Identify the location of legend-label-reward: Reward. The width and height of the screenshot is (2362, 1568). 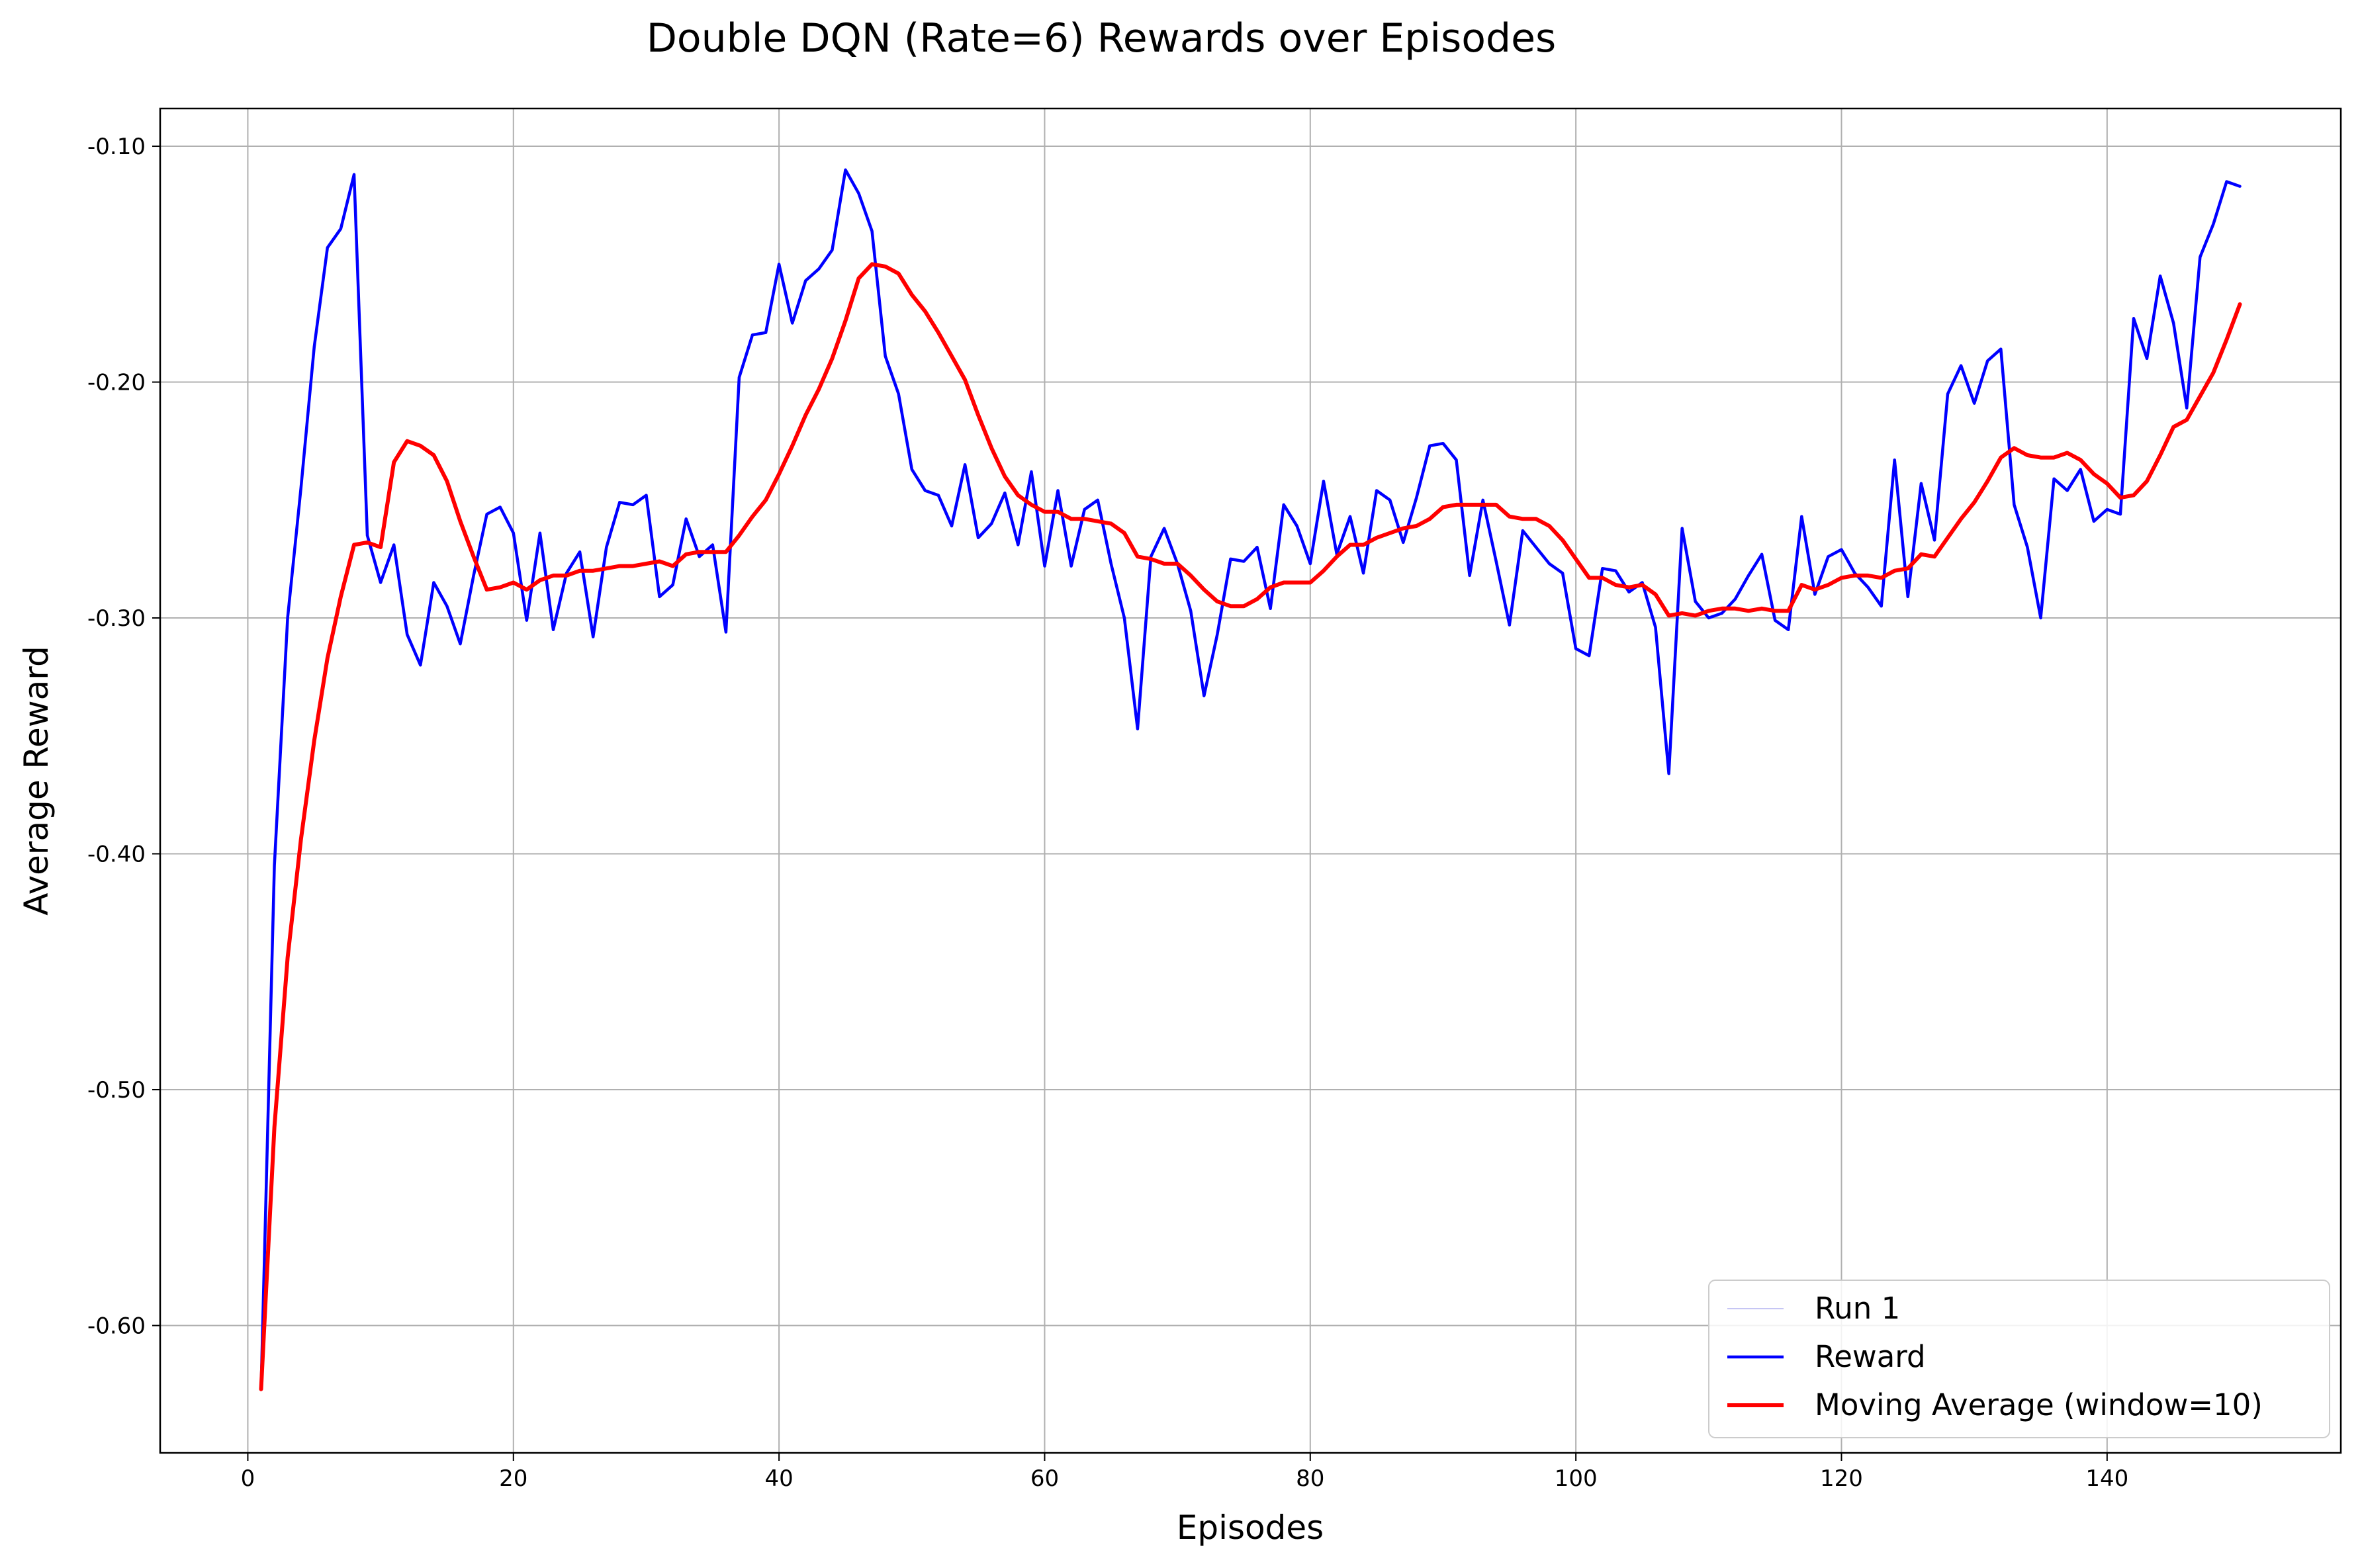
(1870, 1356).